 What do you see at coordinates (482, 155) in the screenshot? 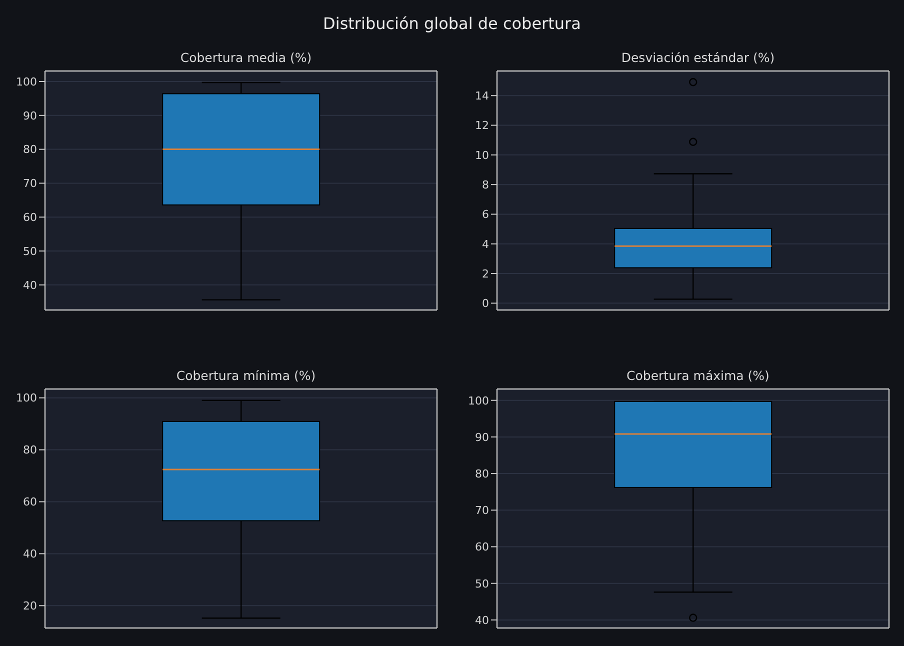
I see `y-tick-label: 10` at bounding box center [482, 155].